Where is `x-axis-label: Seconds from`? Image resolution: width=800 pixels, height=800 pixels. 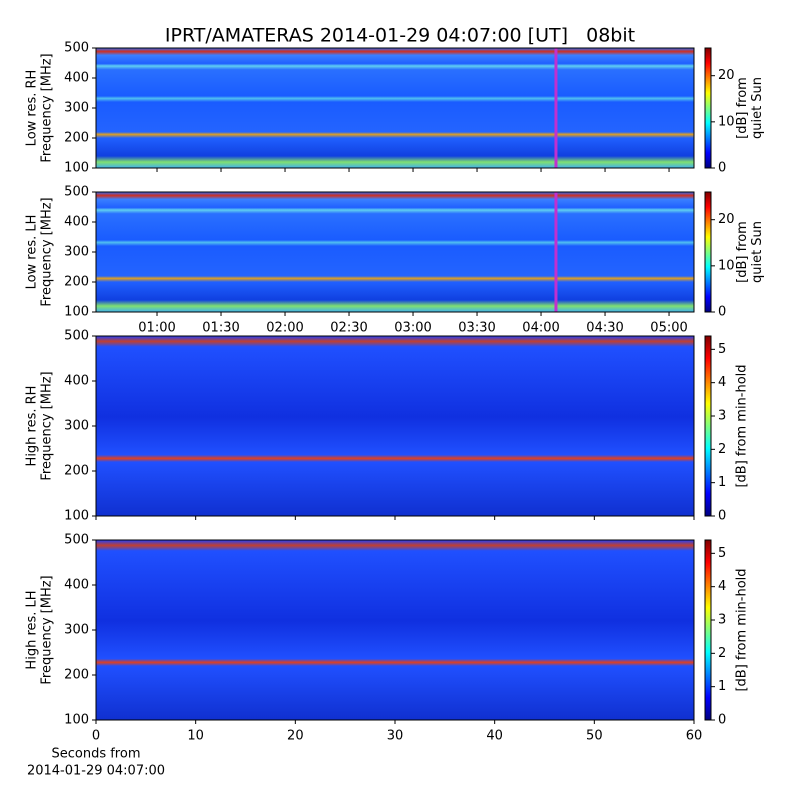
x-axis-label: Seconds from is located at coordinates (95, 754).